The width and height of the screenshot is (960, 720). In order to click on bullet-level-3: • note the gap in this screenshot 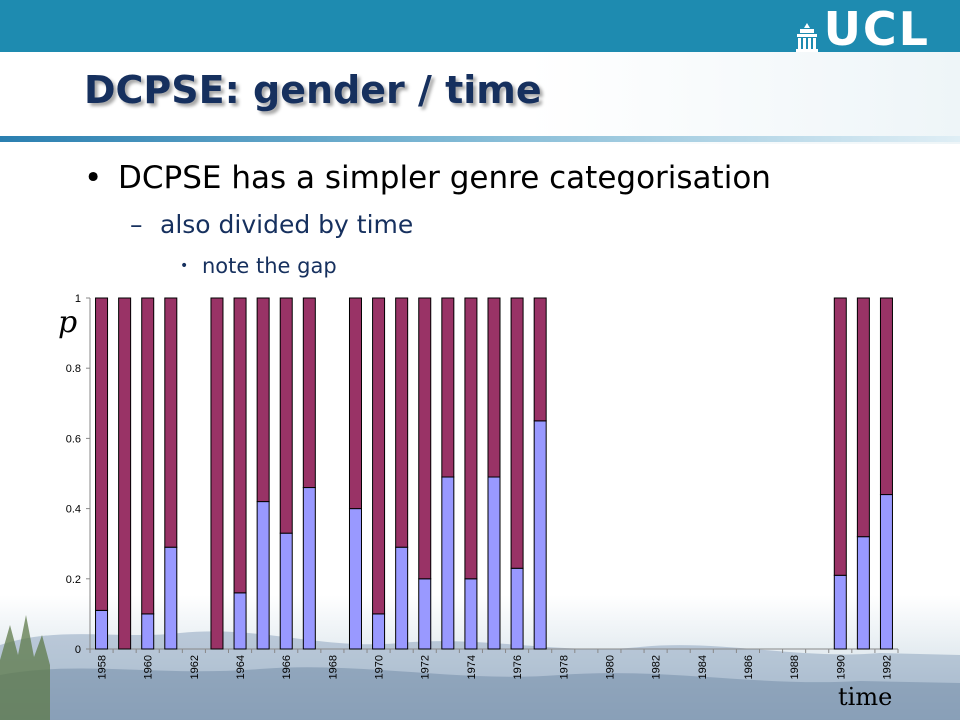, I will do `click(258, 266)`.